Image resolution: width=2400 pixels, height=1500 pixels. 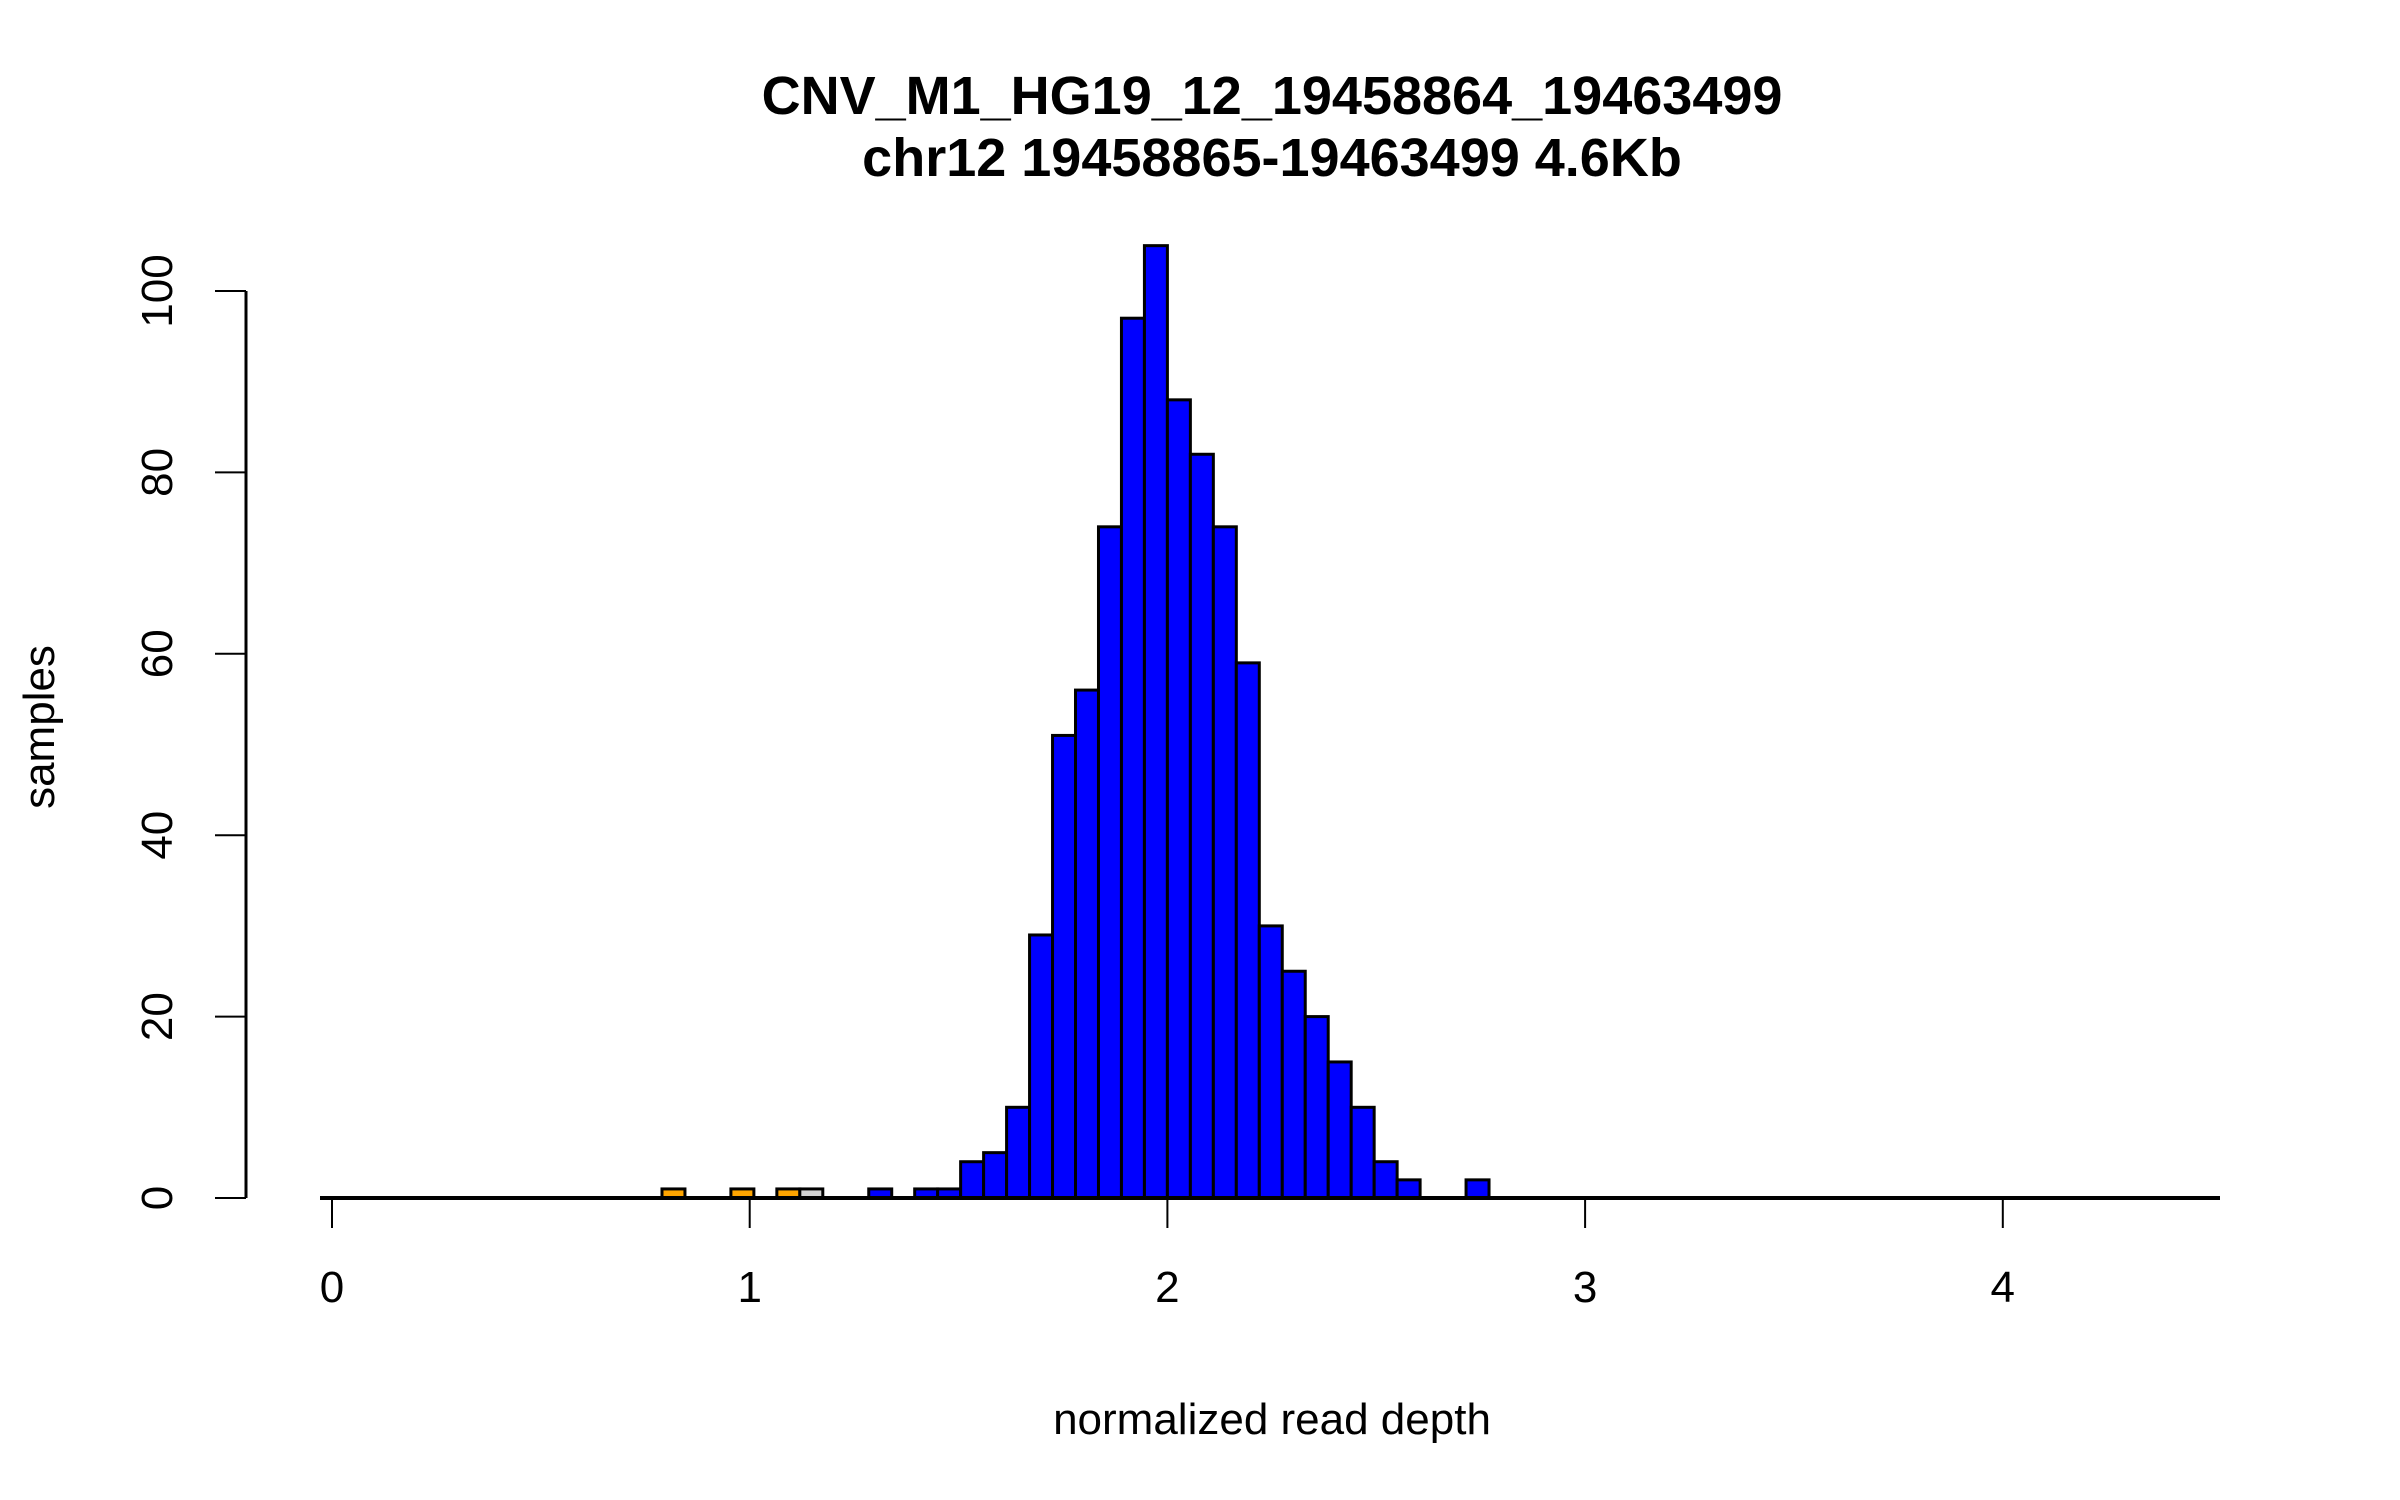 I want to click on chart-subtitle: chr12 19458865-19463499 4.6Kb, so click(x=1272, y=158).